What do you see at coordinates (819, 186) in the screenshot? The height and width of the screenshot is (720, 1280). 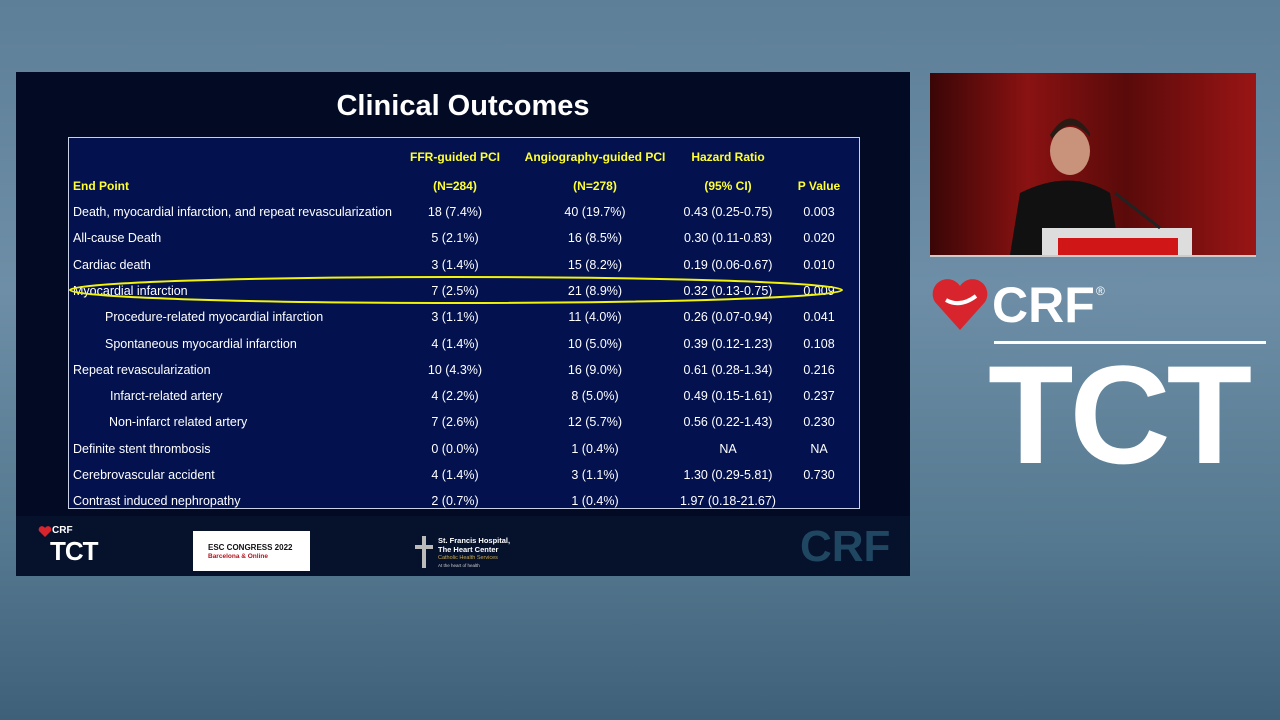 I see `column-header: P Value` at bounding box center [819, 186].